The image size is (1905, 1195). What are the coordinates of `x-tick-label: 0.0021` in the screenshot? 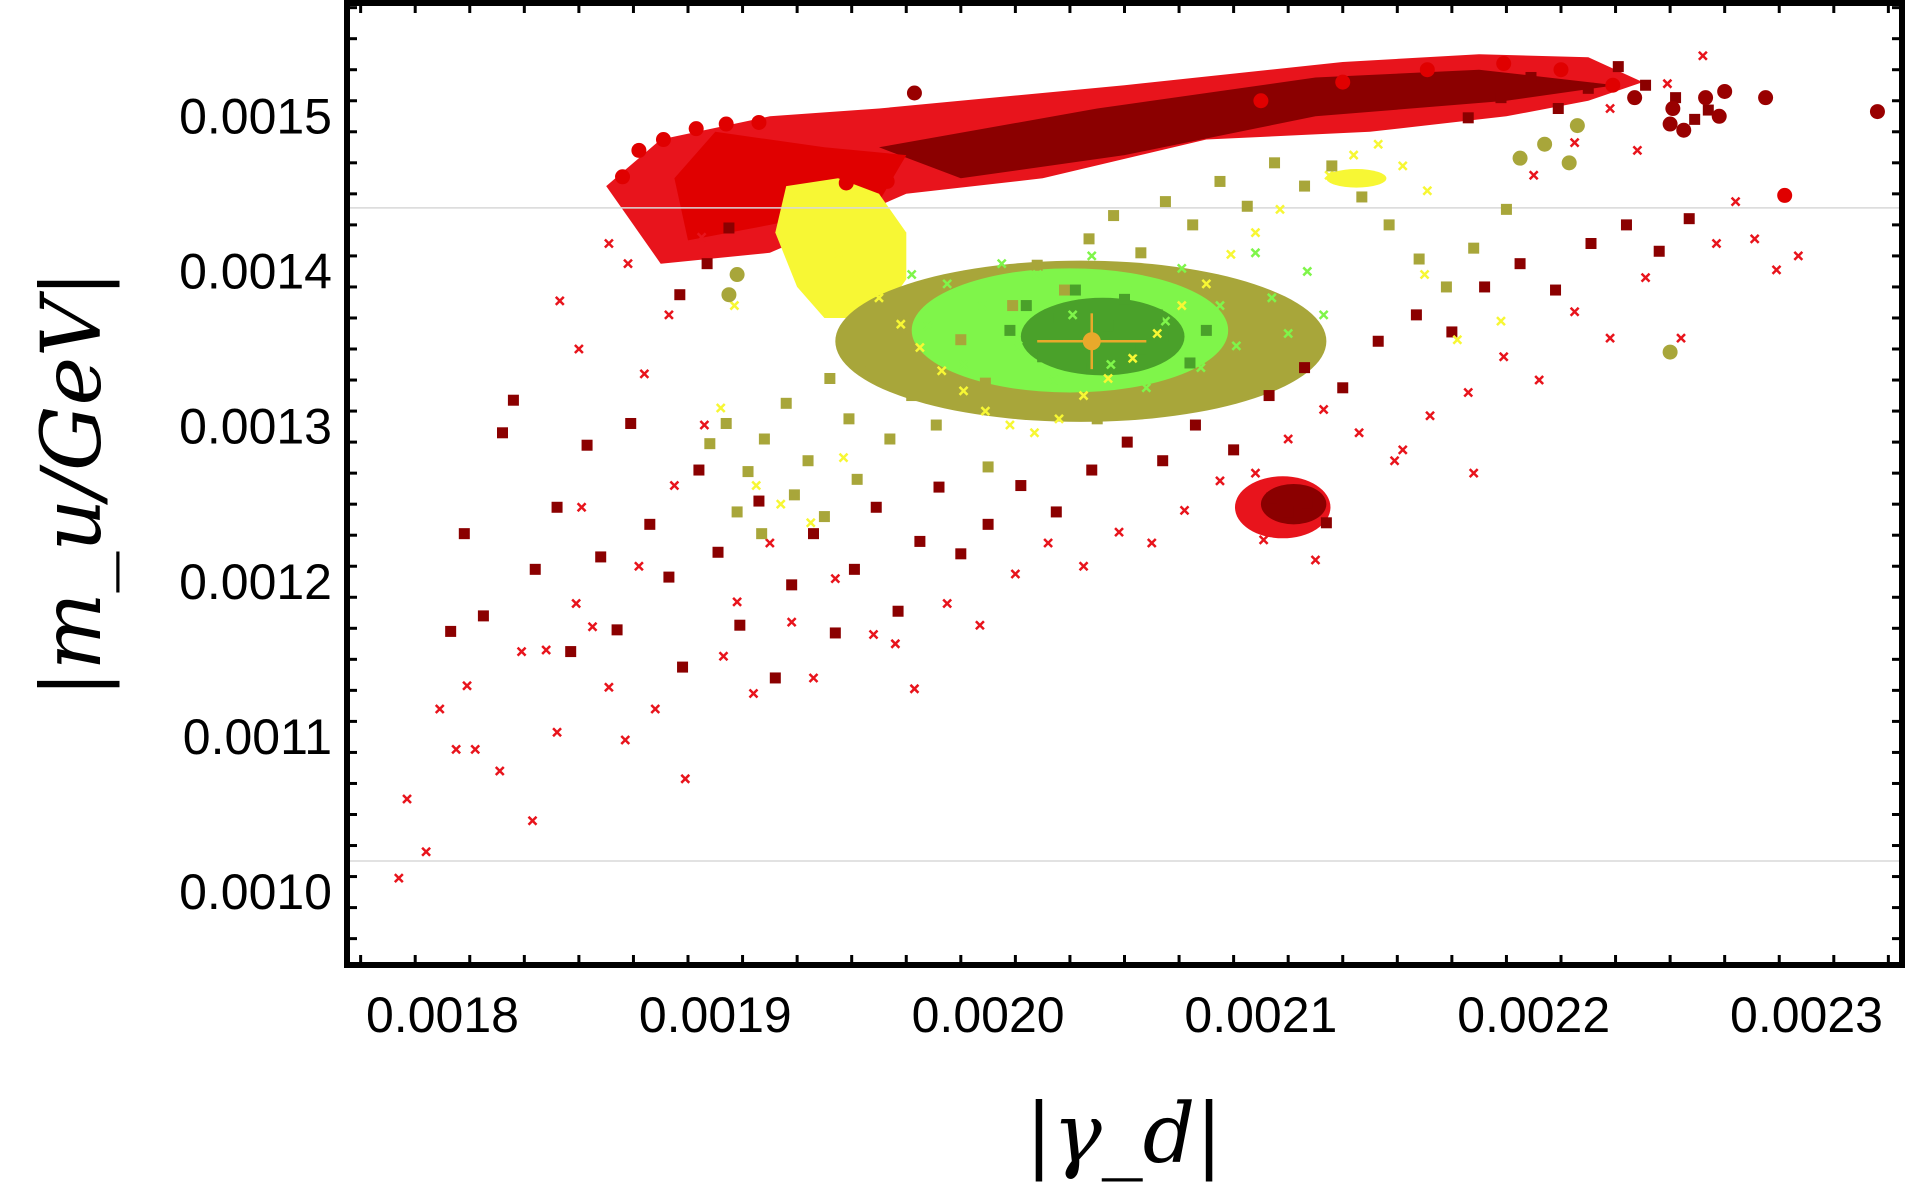 It's located at (1260, 1015).